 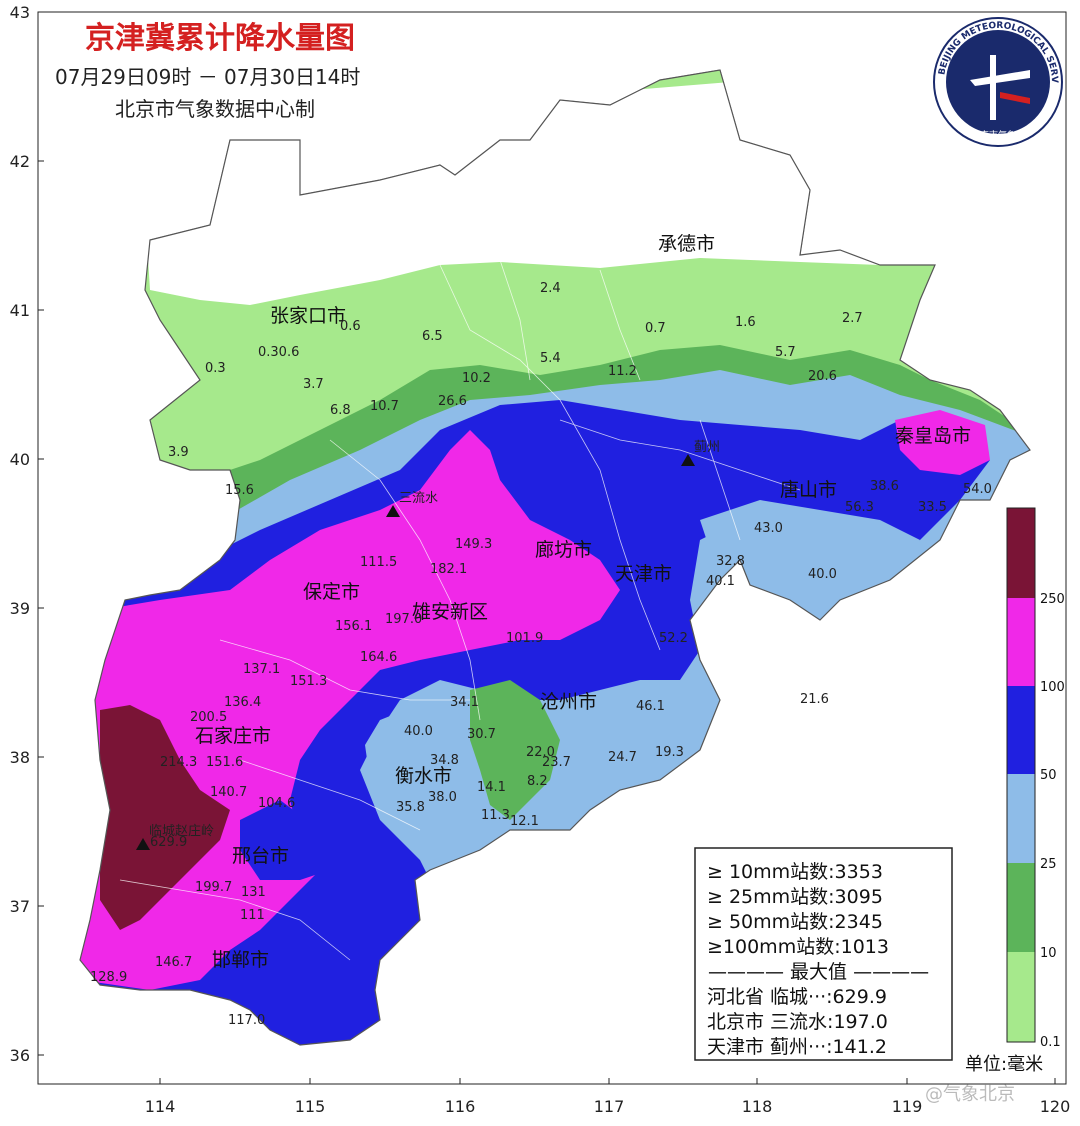 I want to click on station-label: 临城赵庄岭, so click(x=181, y=831).